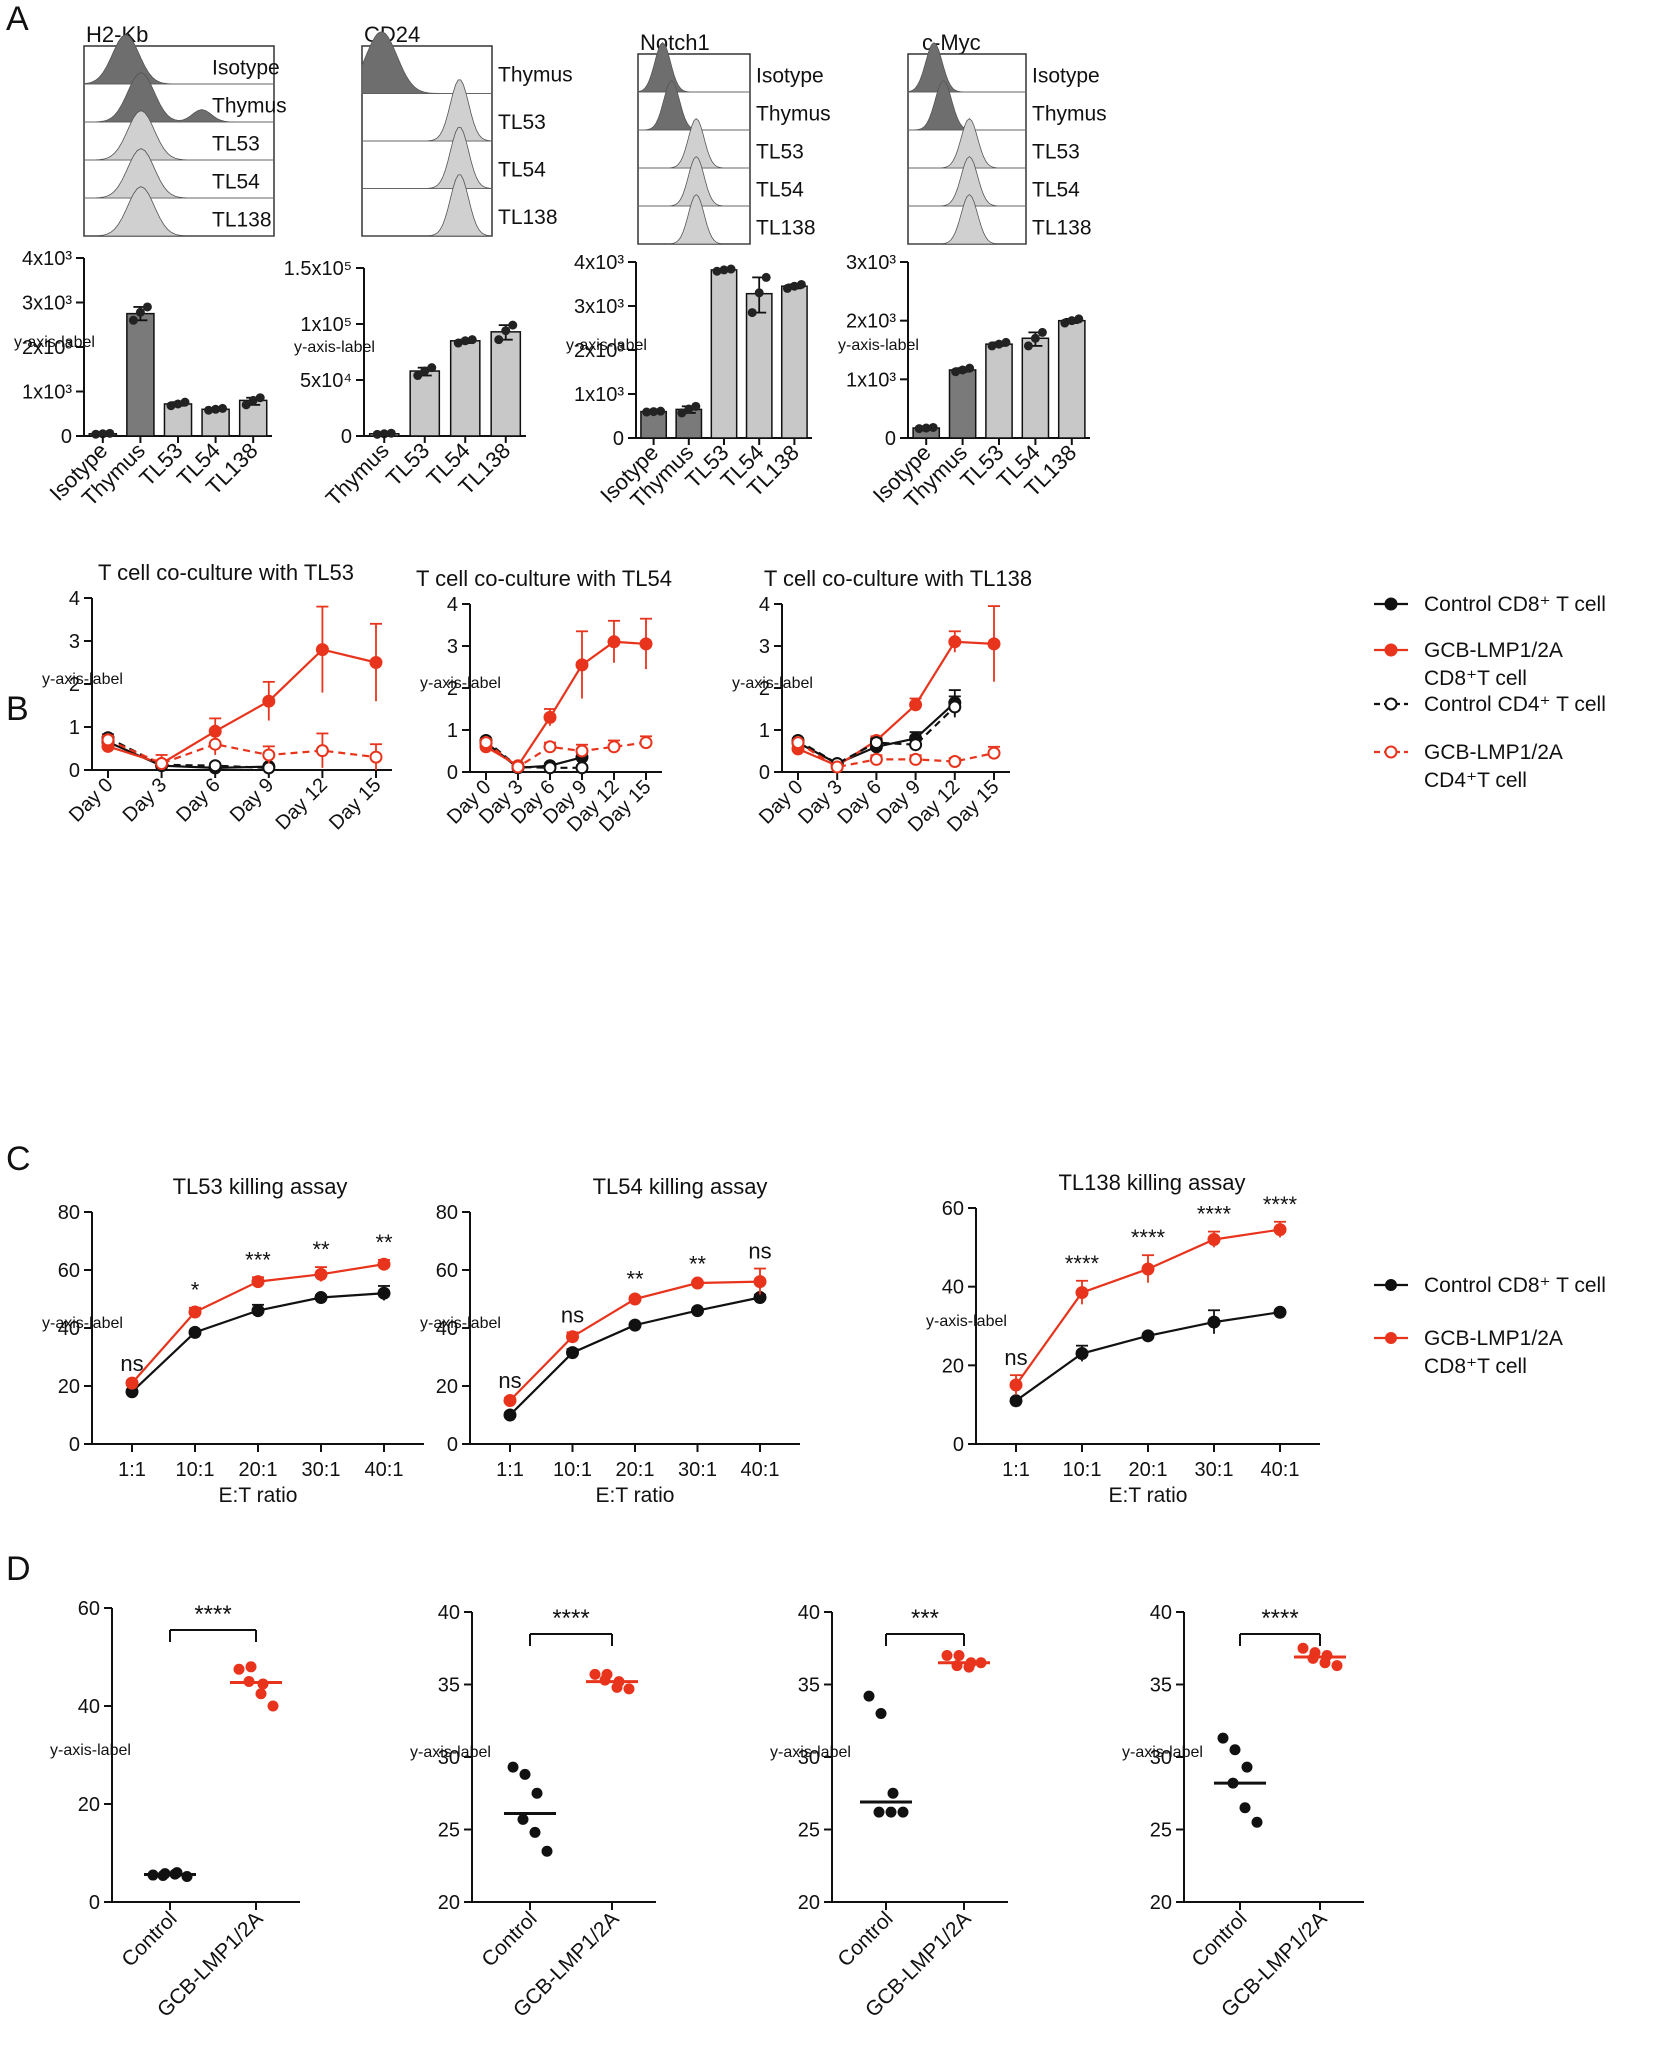  Describe the element at coordinates (131, 1363) in the screenshot. I see `significance-label: ns` at that location.